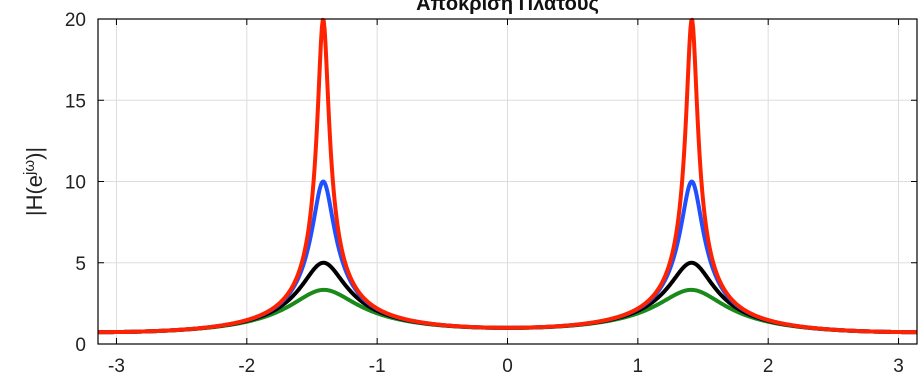 This screenshot has width=918, height=382. What do you see at coordinates (34, 153) in the screenshot?
I see `y-axis-label-tail: )|` at bounding box center [34, 153].